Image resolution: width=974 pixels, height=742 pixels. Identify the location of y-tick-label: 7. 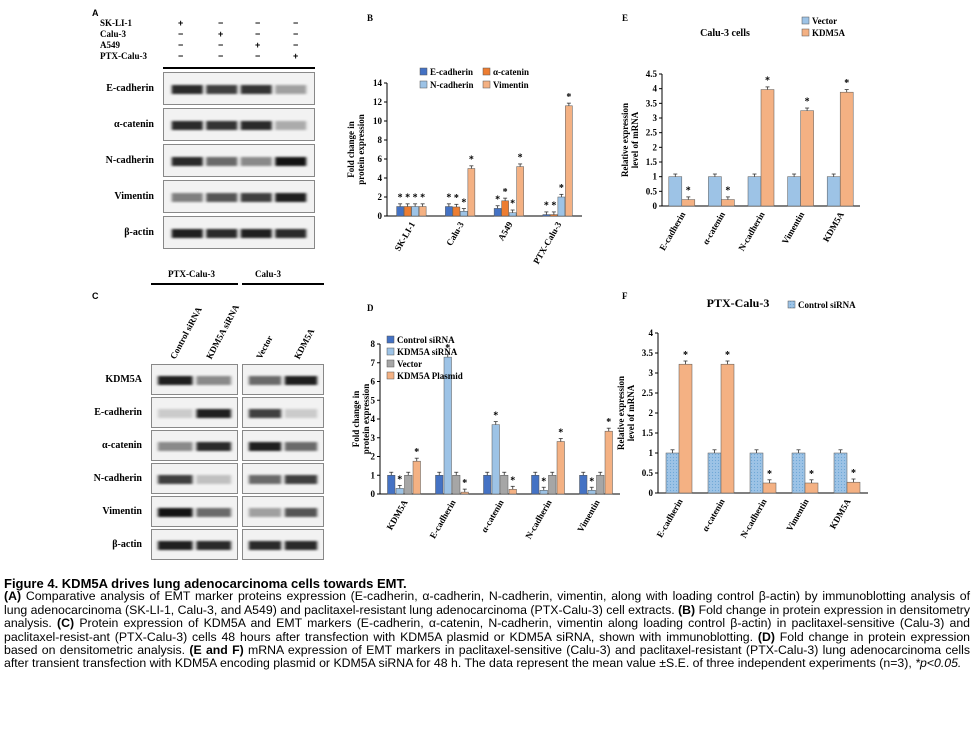
(373, 363).